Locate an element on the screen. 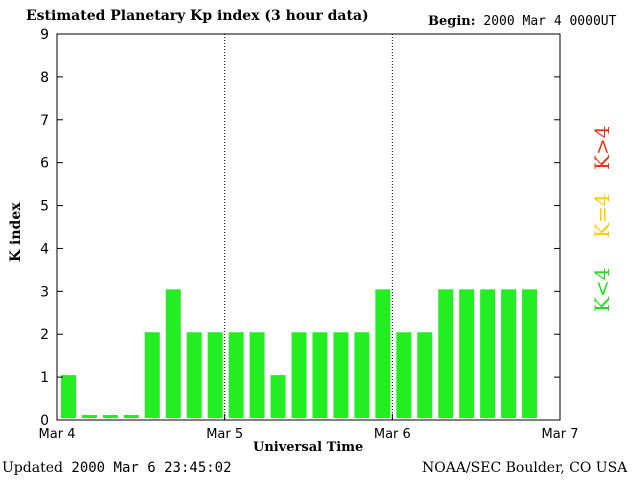 The height and width of the screenshot is (480, 640). y-tick-label: 1 is located at coordinates (44, 378).